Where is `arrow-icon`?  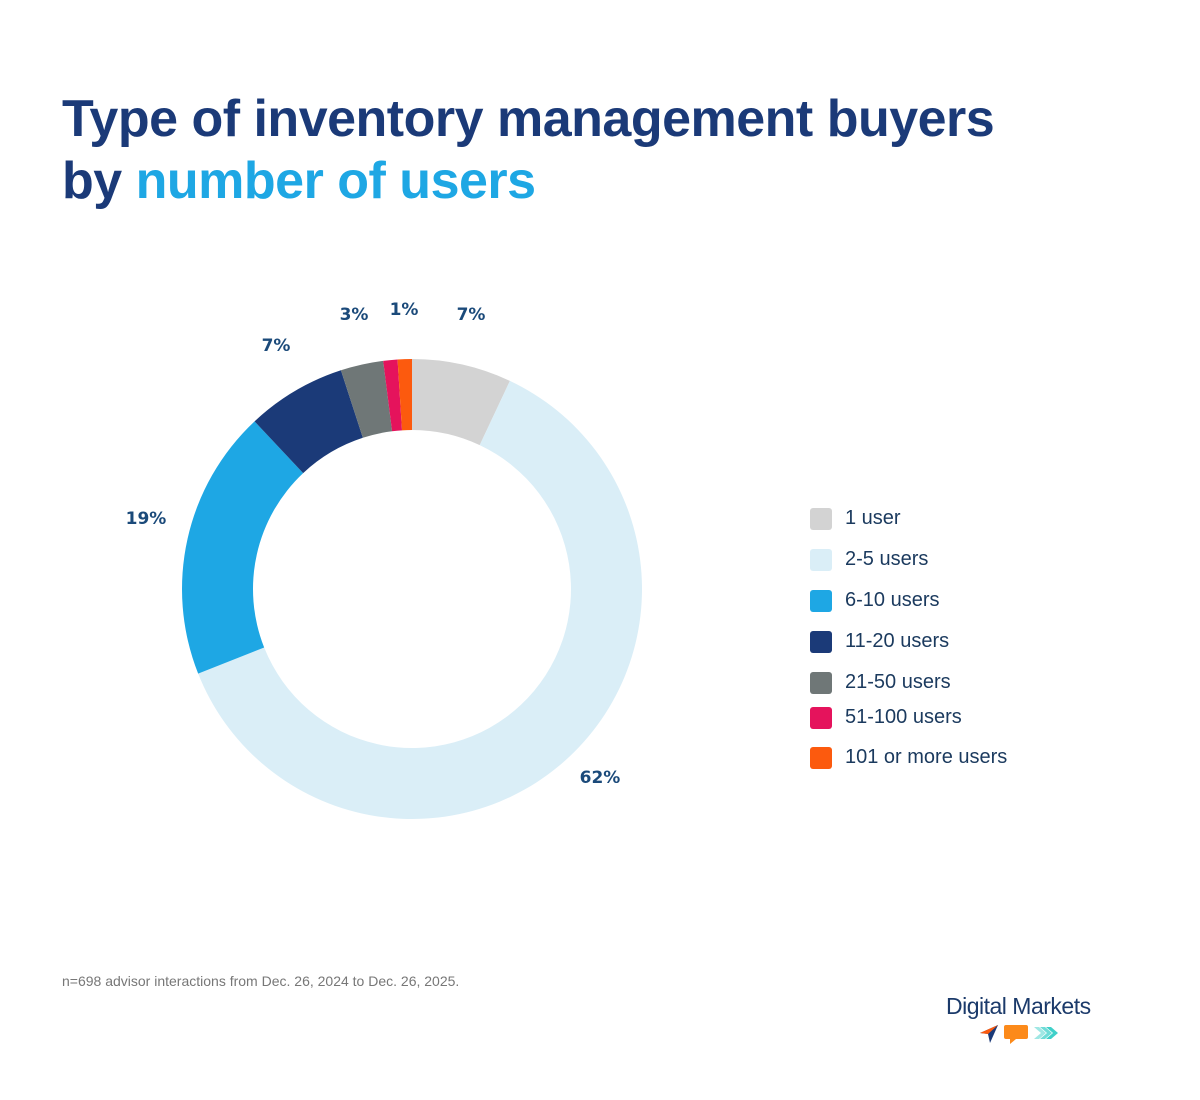 arrow-icon is located at coordinates (989, 1034).